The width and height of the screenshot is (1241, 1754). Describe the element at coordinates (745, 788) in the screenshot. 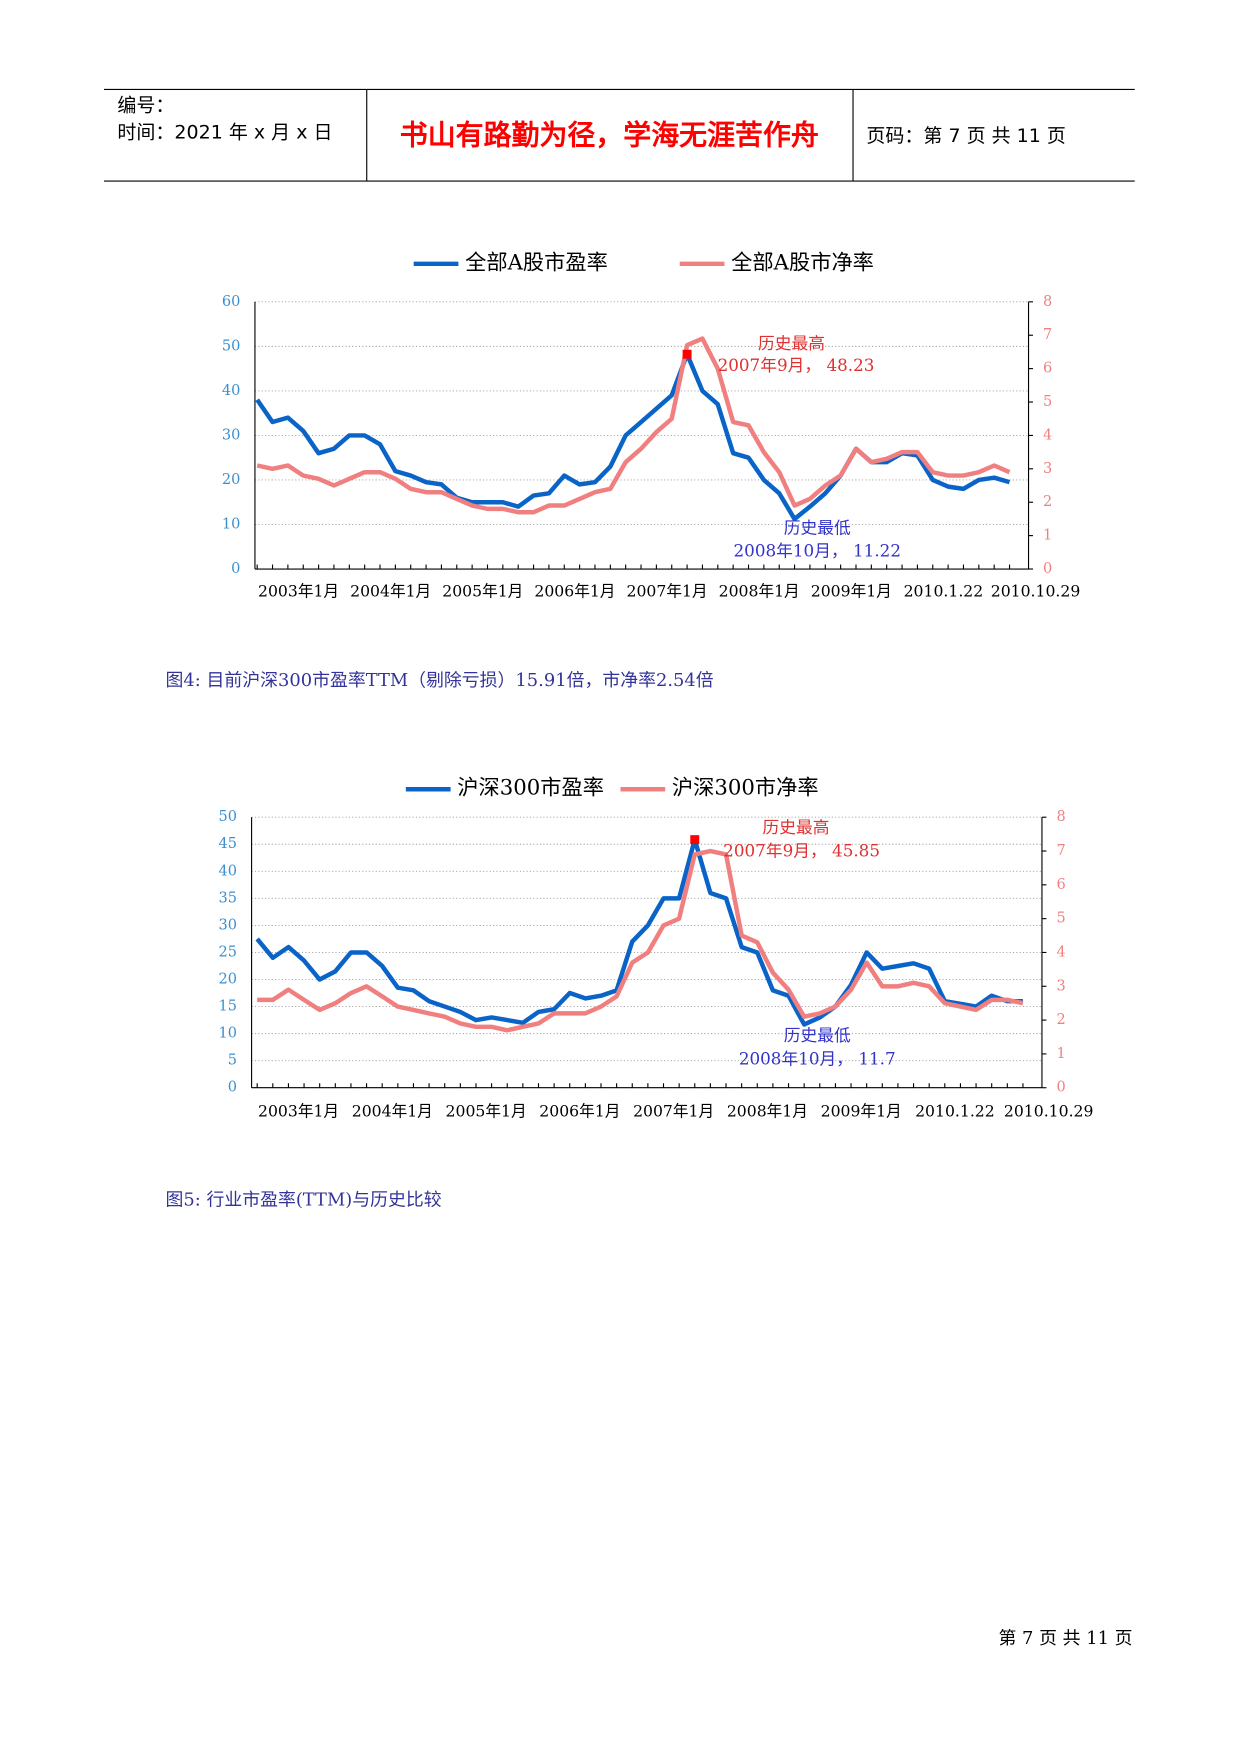

I see `legend-label: 沪深300市净率` at that location.